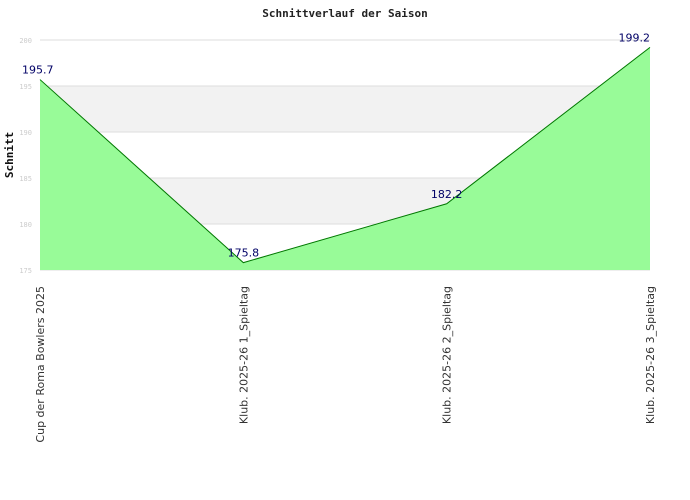  I want to click on y-tick-label: 195, so click(25, 87).